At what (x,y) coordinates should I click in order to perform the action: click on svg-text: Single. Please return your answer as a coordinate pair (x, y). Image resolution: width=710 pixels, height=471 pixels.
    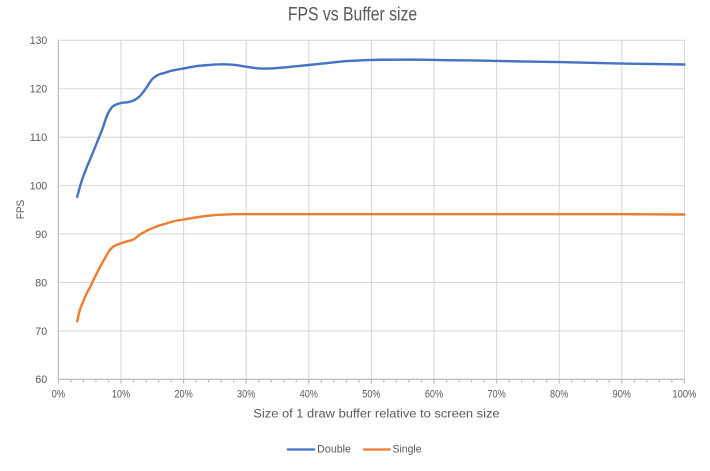
    Looking at the image, I should click on (407, 450).